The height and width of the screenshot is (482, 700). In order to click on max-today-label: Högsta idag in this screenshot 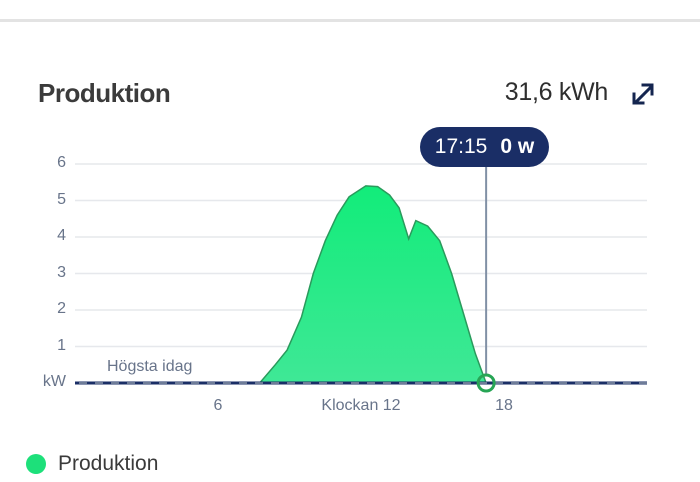, I will do `click(150, 366)`.